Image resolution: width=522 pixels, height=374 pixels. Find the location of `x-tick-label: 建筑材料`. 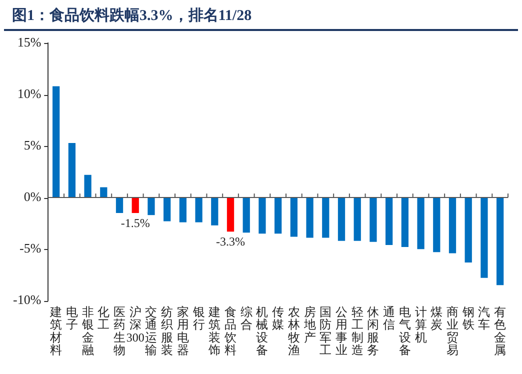

x-tick-label: 建筑材料 is located at coordinates (55, 331).